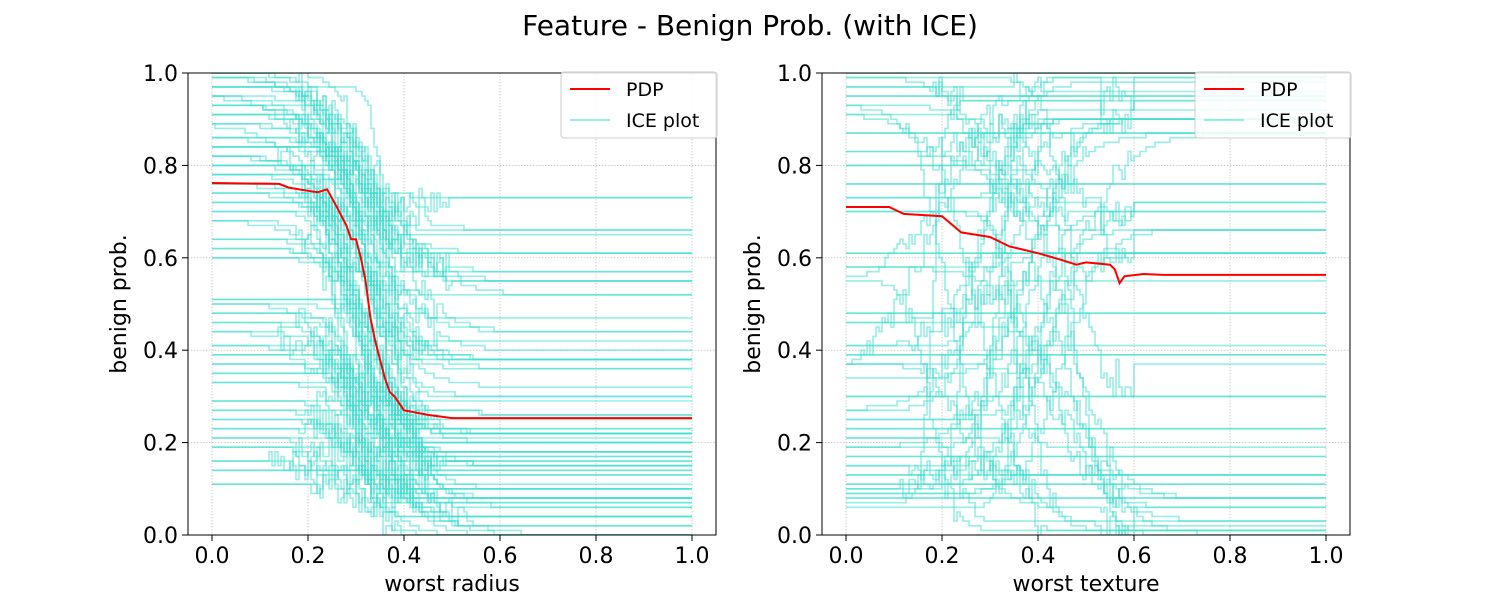  I want to click on y-ticks-right: 0.0 0.2 0.4 0.6 0.8 1.0, so click(799, 305).